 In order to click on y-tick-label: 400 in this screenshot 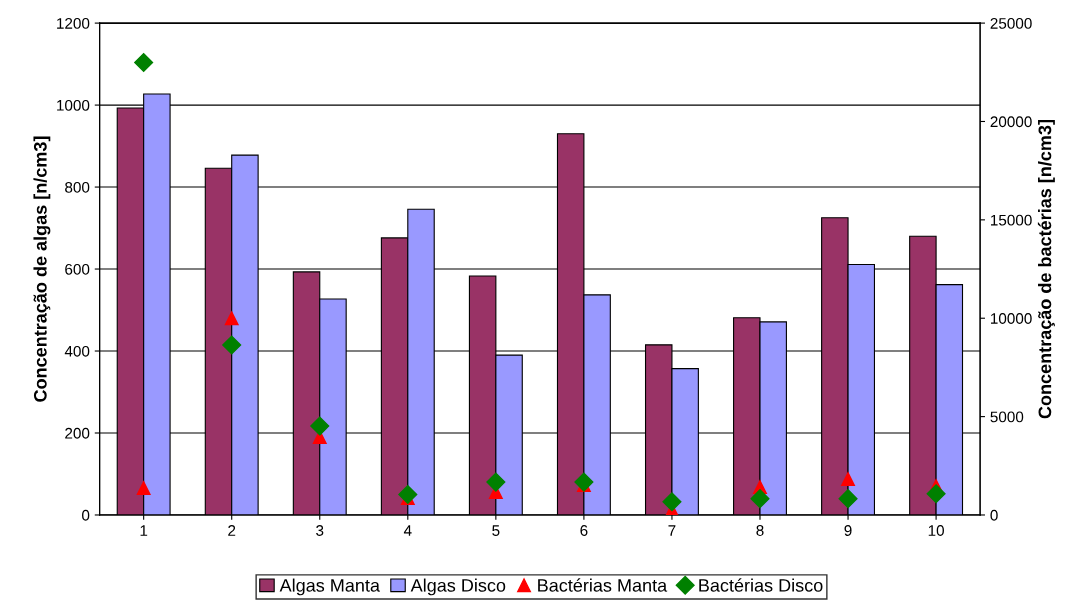, I will do `click(77, 351)`.